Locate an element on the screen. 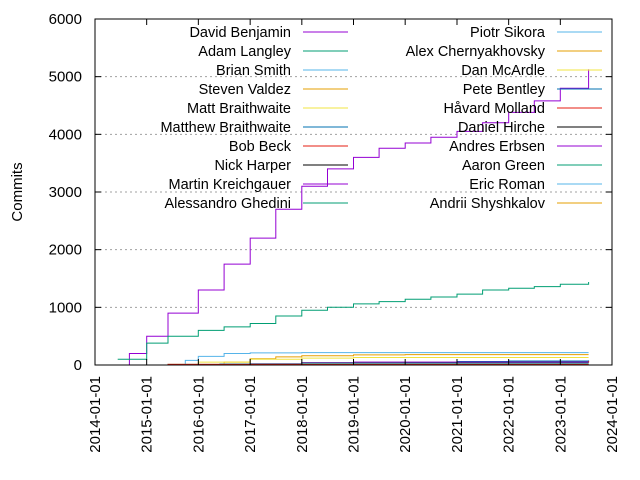 This screenshot has height=480, width=640. legend-label: Daniel Hirche is located at coordinates (501, 128).